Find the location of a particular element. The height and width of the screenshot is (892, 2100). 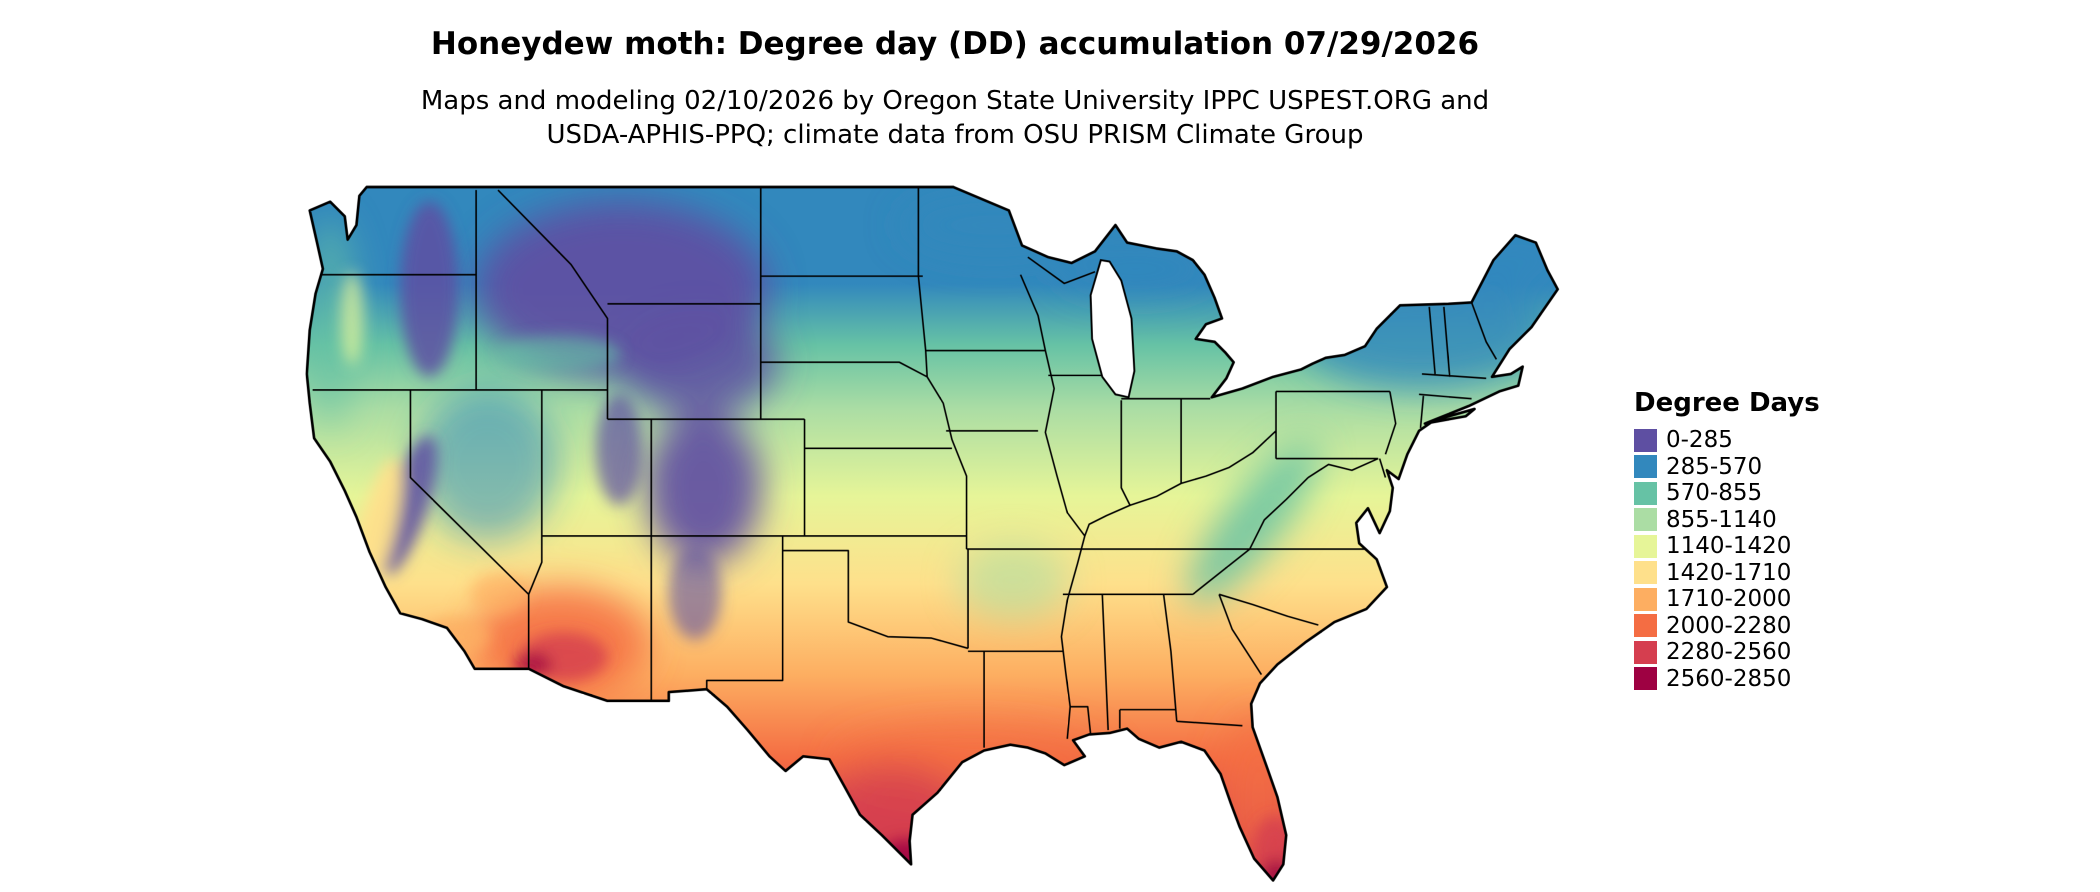

legend-entry-label: 2280-2560 is located at coordinates (1729, 652).